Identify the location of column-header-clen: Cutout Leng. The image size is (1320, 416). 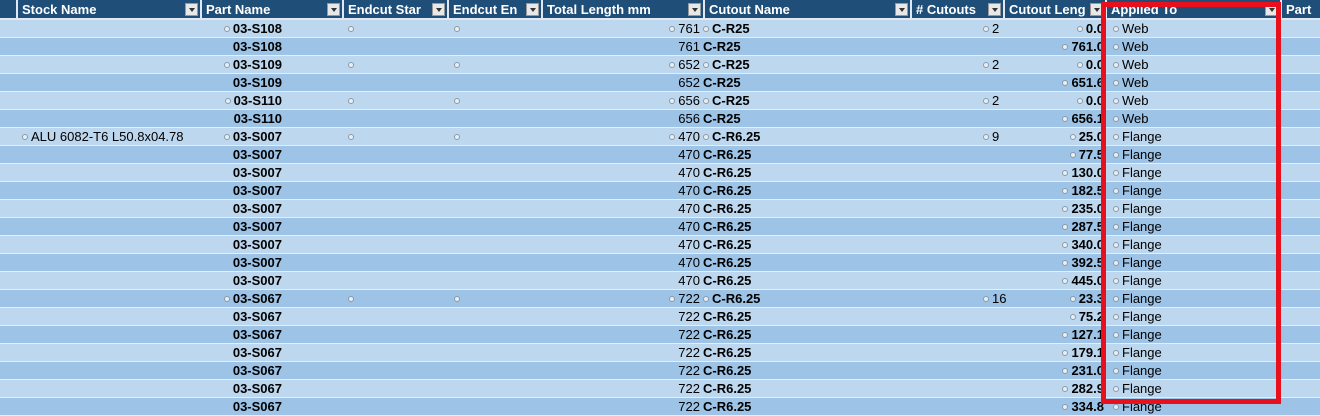
(1056, 9).